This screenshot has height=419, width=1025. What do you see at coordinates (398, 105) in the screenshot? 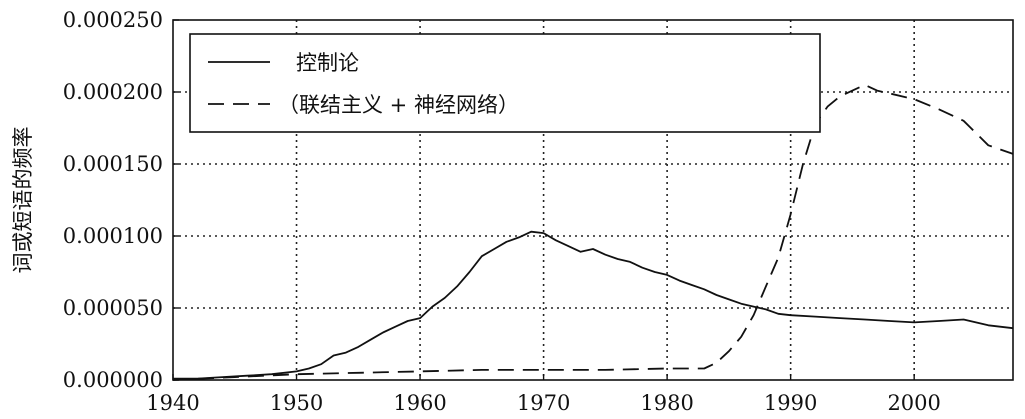
I see `legend-label-series-2: （联结主义 + 神经网络）` at bounding box center [398, 105].